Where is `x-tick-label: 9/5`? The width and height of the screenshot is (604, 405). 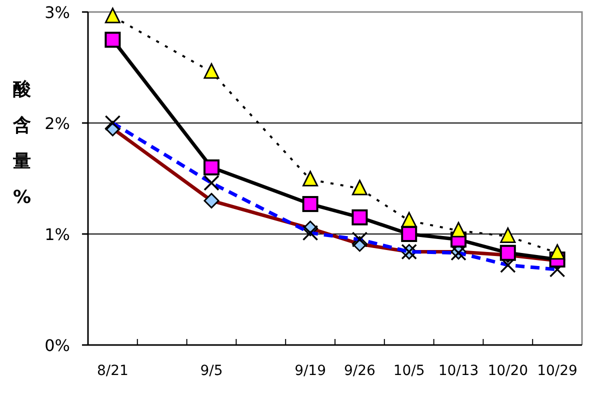
x-tick-label: 9/5 is located at coordinates (211, 371).